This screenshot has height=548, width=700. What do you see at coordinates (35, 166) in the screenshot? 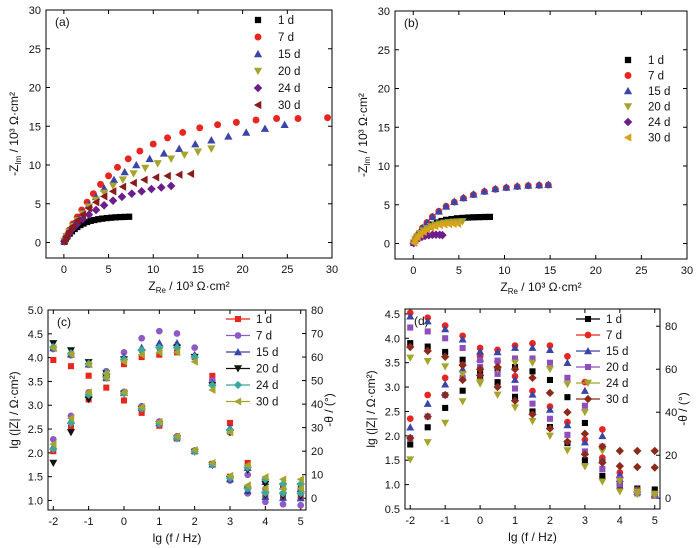
I see `y-tick-label: 10` at bounding box center [35, 166].